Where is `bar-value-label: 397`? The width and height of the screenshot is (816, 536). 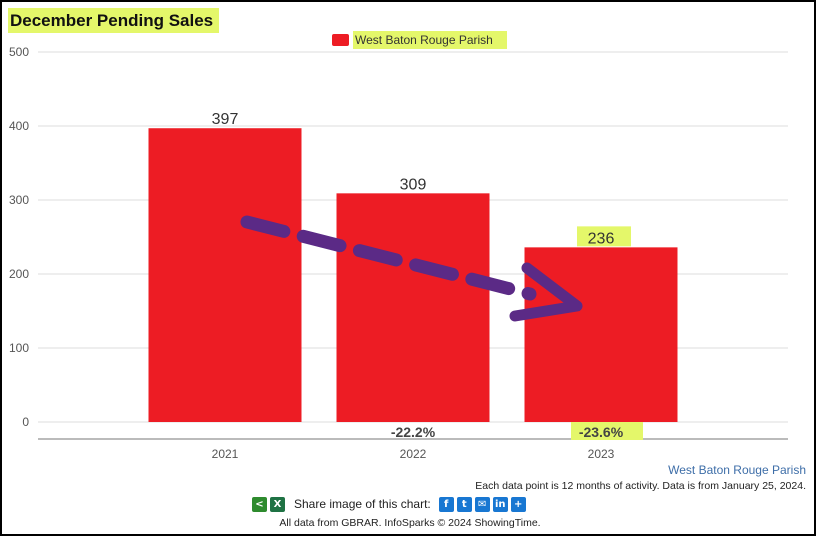 bar-value-label: 397 is located at coordinates (225, 119).